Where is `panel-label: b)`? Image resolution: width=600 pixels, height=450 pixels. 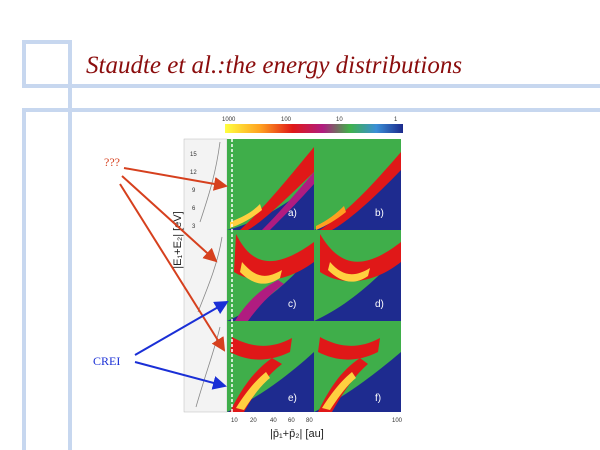
panel-label: b) is located at coordinates (379, 213).